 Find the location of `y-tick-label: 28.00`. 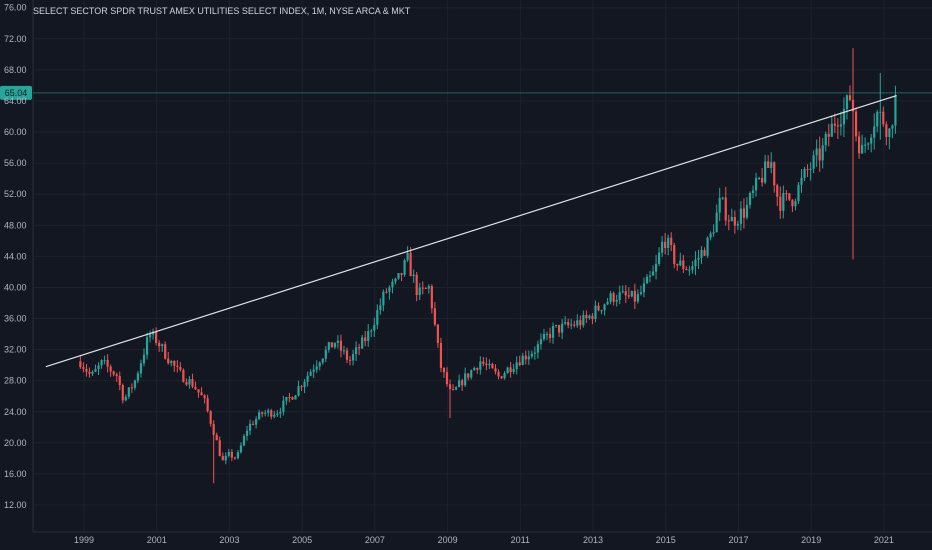

y-tick-label: 28.00 is located at coordinates (15, 381).